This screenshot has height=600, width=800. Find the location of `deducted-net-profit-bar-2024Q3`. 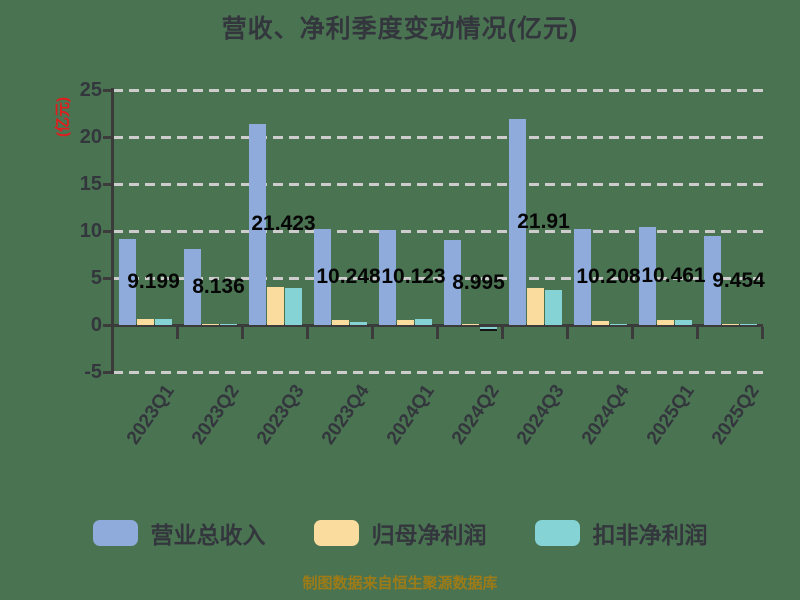

deducted-net-profit-bar-2024Q3 is located at coordinates (553, 307).